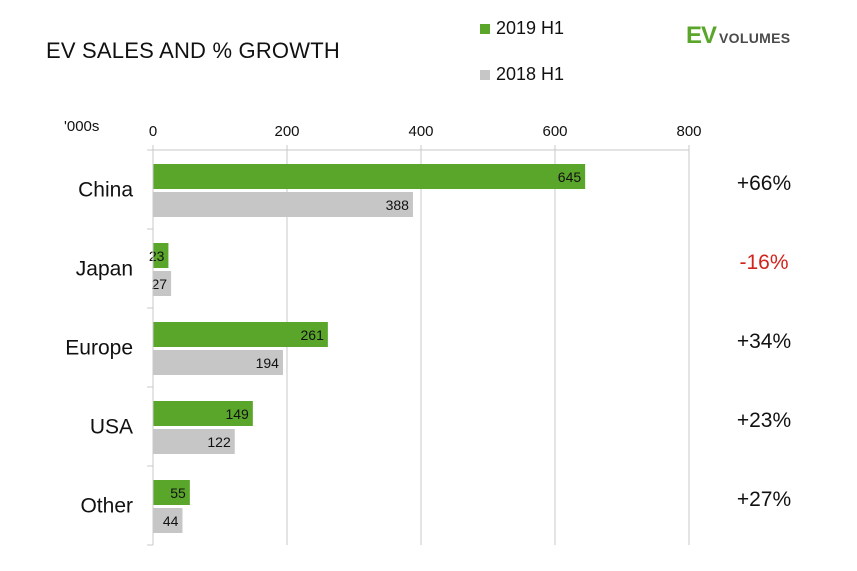 The width and height of the screenshot is (857, 571). I want to click on legend-label-2018: 2018 H1, so click(530, 74).